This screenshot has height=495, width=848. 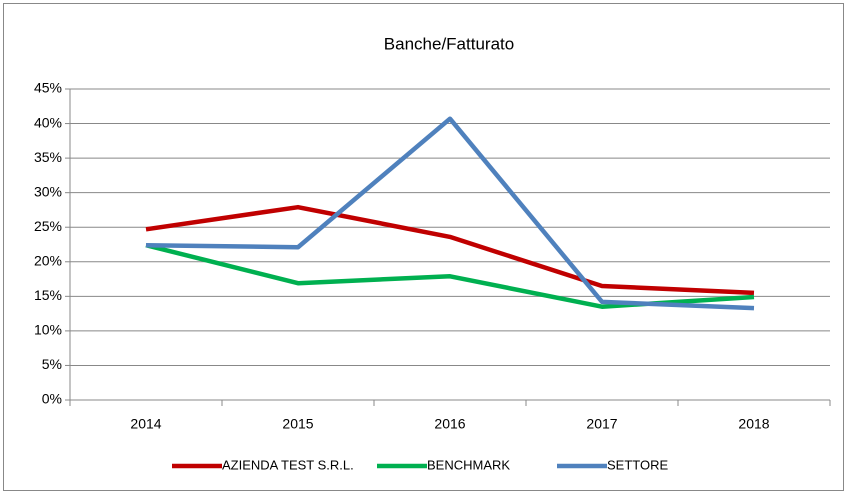 What do you see at coordinates (450, 250) in the screenshot?
I see `series-line` at bounding box center [450, 250].